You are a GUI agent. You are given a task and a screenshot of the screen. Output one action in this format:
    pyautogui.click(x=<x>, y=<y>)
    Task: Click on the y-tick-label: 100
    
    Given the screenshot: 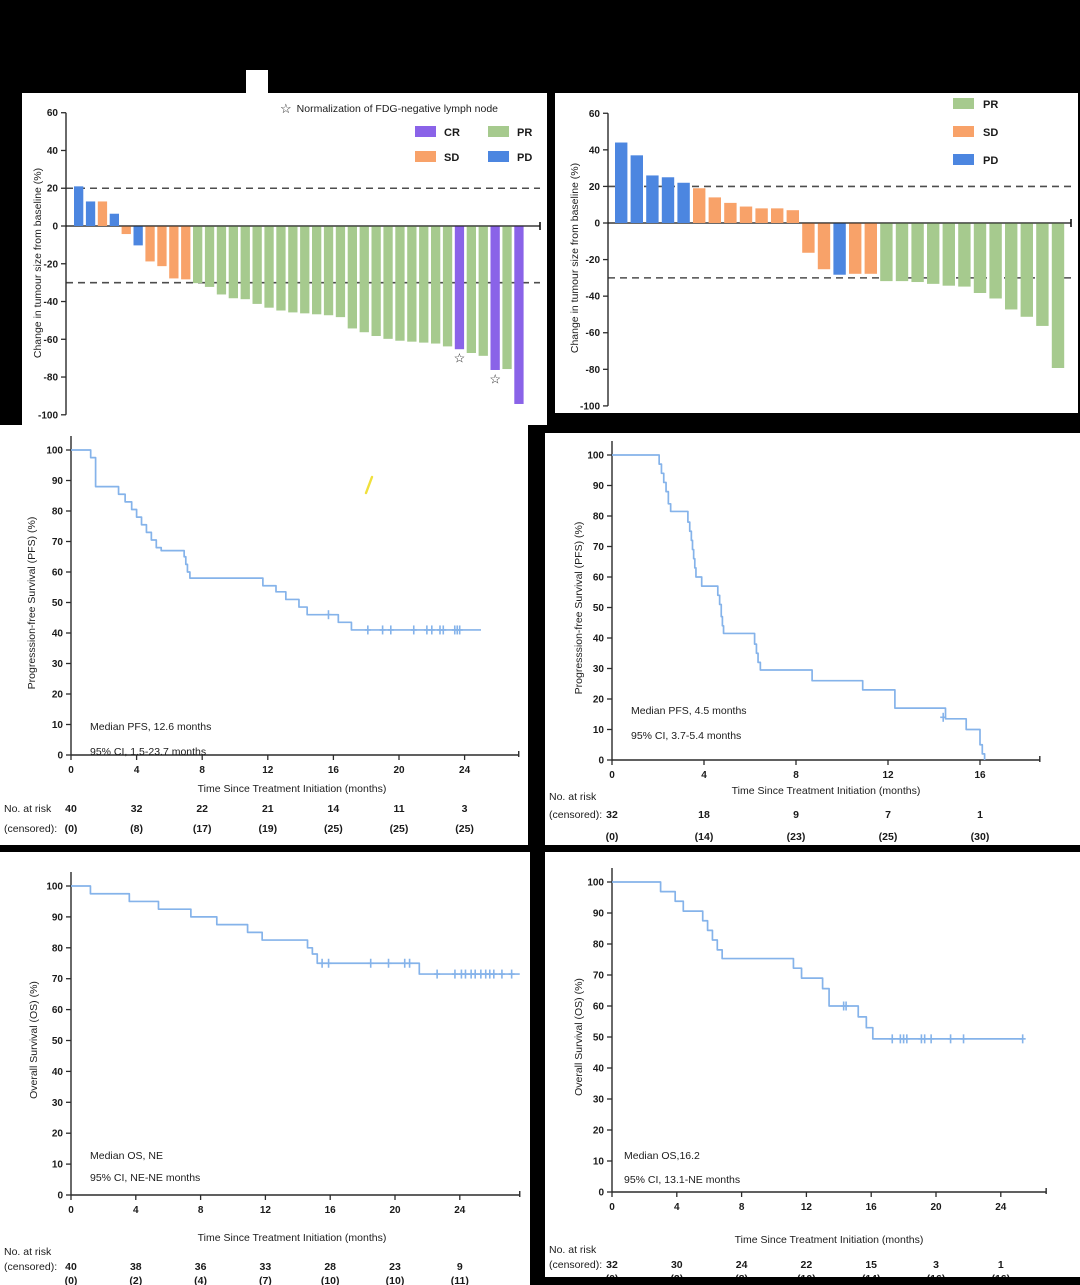 What is the action you would take?
    pyautogui.click(x=54, y=887)
    